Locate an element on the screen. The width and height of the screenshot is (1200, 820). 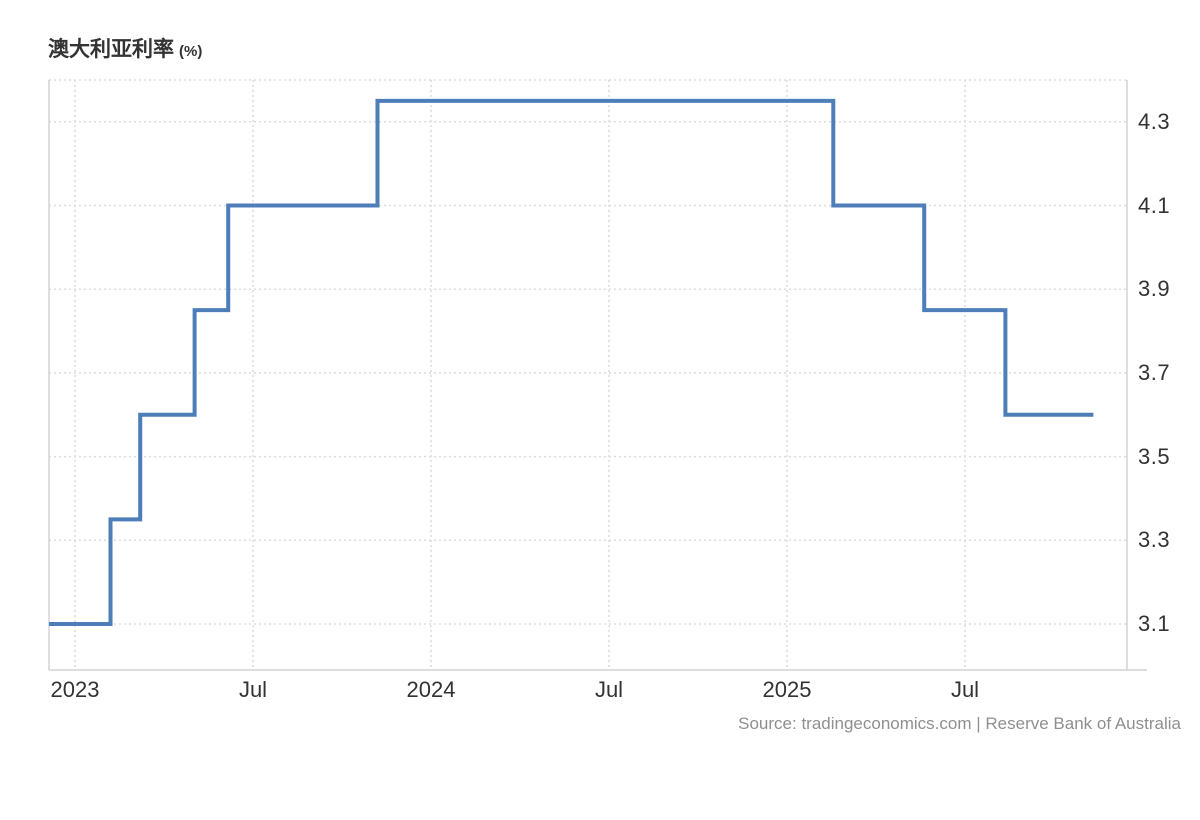
chart-title: 澳大利亚利率 (%) is located at coordinates (125, 48).